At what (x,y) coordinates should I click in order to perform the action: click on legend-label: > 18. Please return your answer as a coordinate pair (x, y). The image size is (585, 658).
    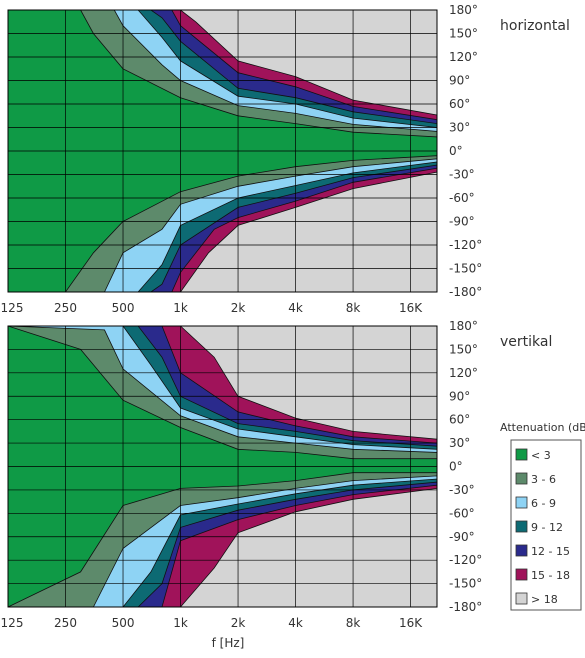
    Looking at the image, I should click on (544, 599).